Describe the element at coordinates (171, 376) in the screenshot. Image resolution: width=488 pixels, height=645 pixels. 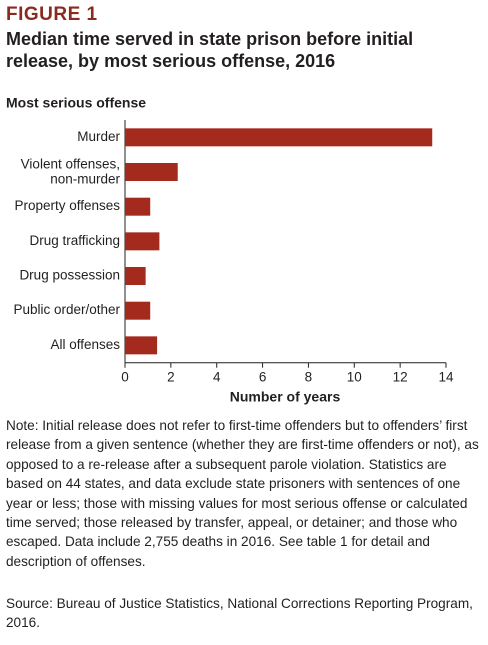
I see `x-tick-label: 2` at that location.